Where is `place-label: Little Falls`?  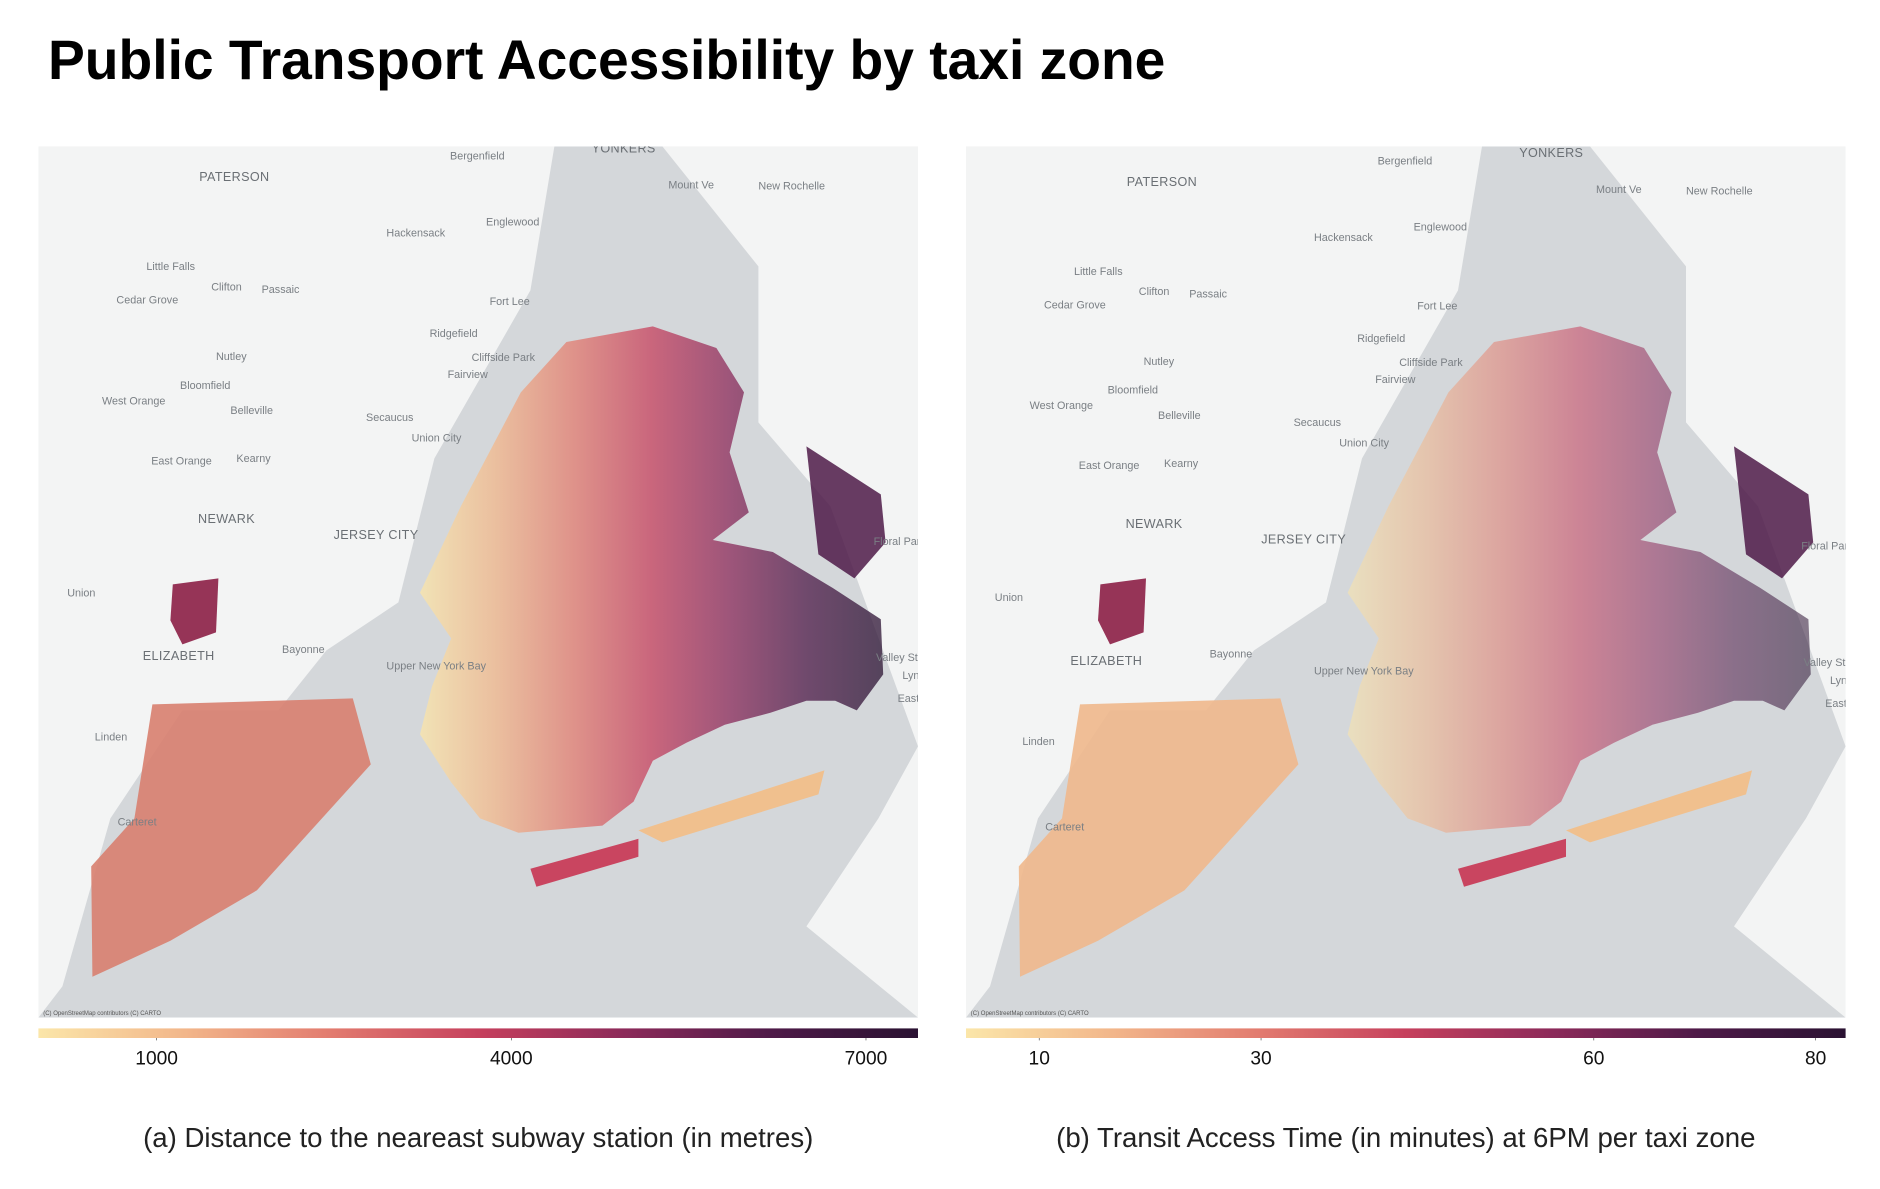 place-label: Little Falls is located at coordinates (1098, 272).